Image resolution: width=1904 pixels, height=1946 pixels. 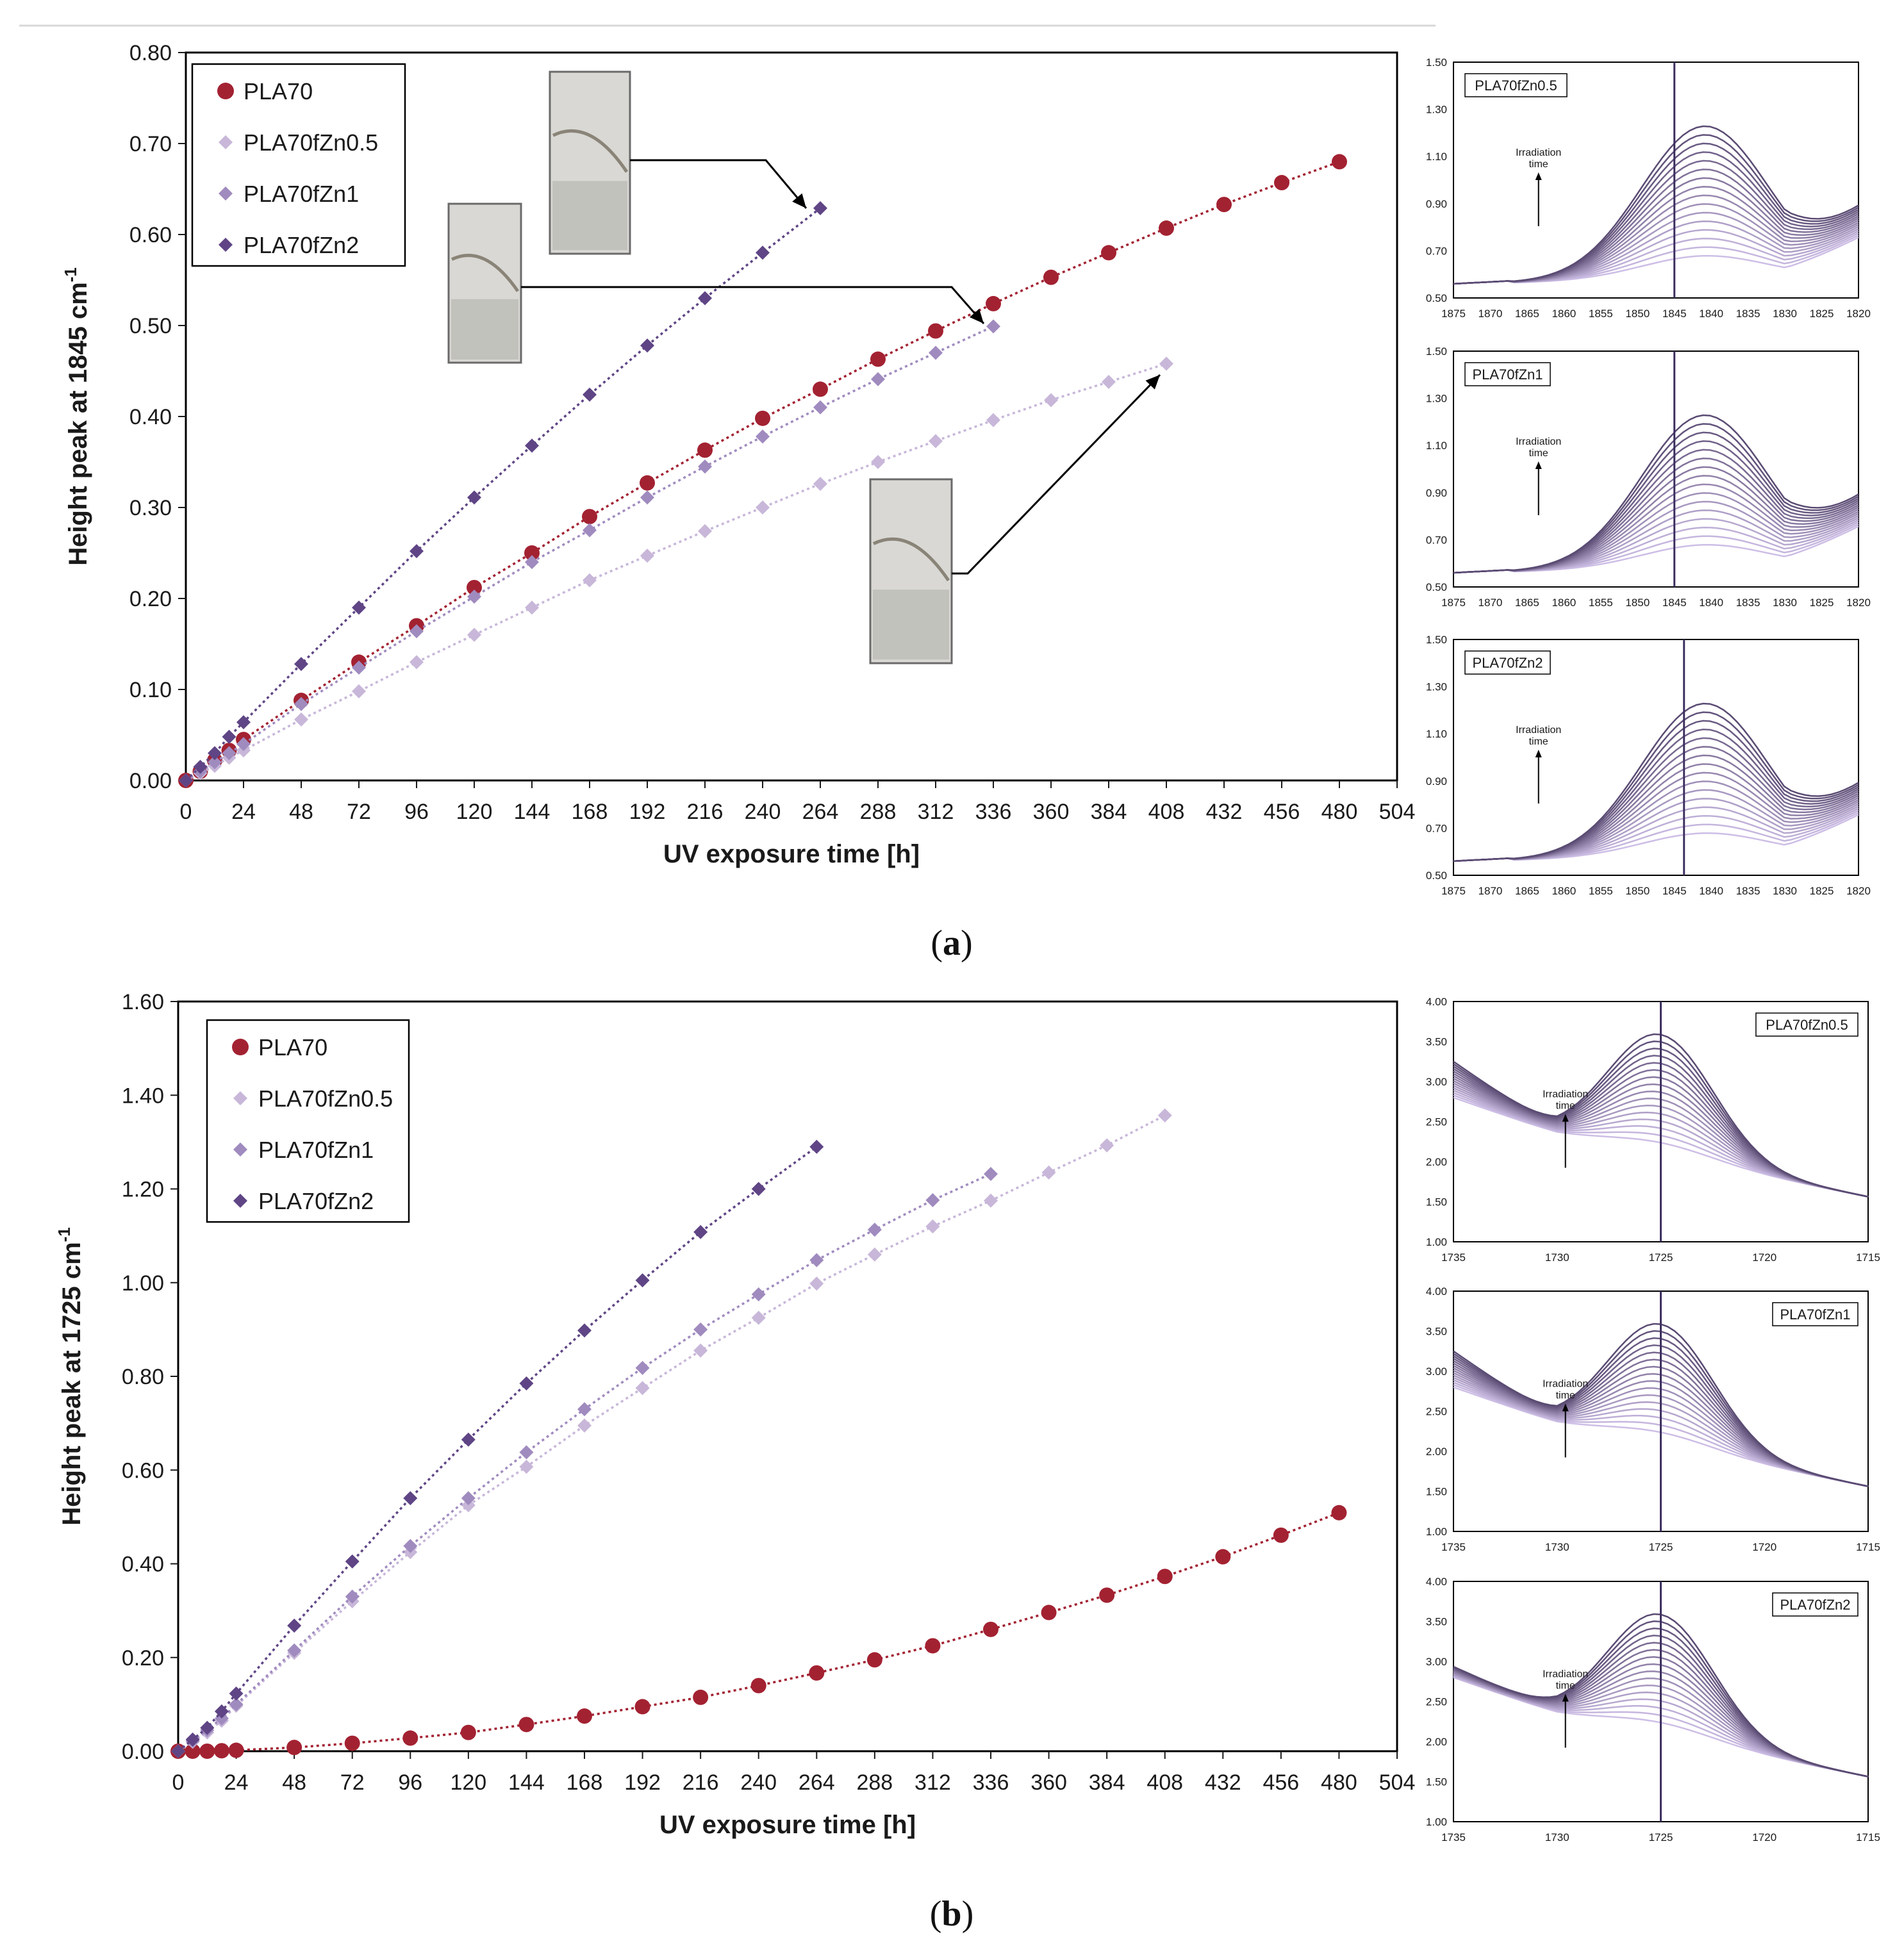 What do you see at coordinates (1539, 454) in the screenshot?
I see `irradiation-label: time` at bounding box center [1539, 454].